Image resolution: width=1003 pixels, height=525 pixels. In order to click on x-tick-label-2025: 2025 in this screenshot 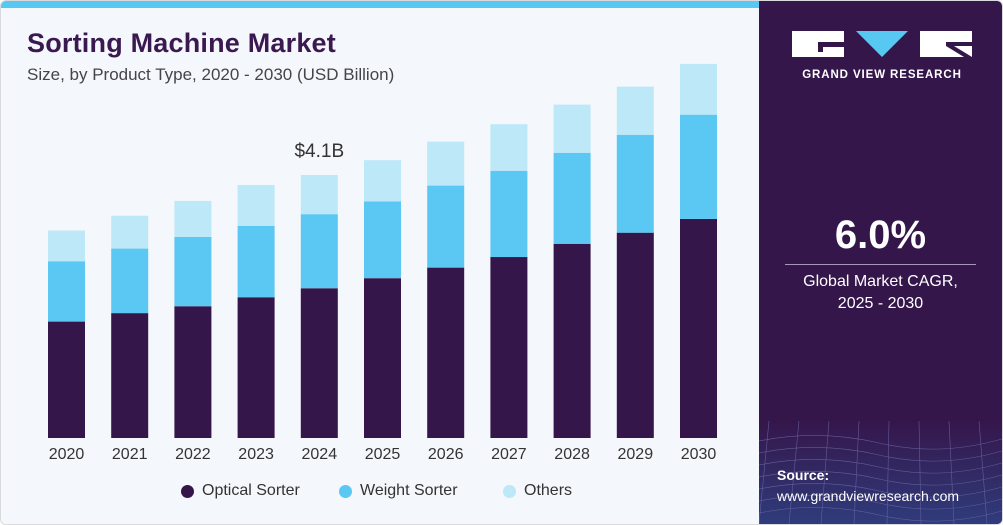, I will do `click(383, 454)`.